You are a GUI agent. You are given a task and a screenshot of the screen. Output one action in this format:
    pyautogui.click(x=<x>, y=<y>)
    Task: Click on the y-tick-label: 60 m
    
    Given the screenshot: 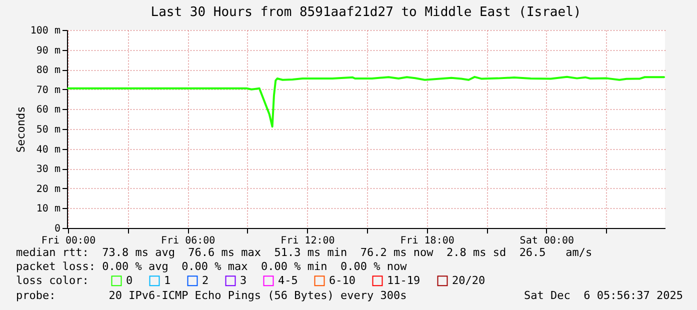 What is the action you would take?
    pyautogui.click(x=48, y=110)
    